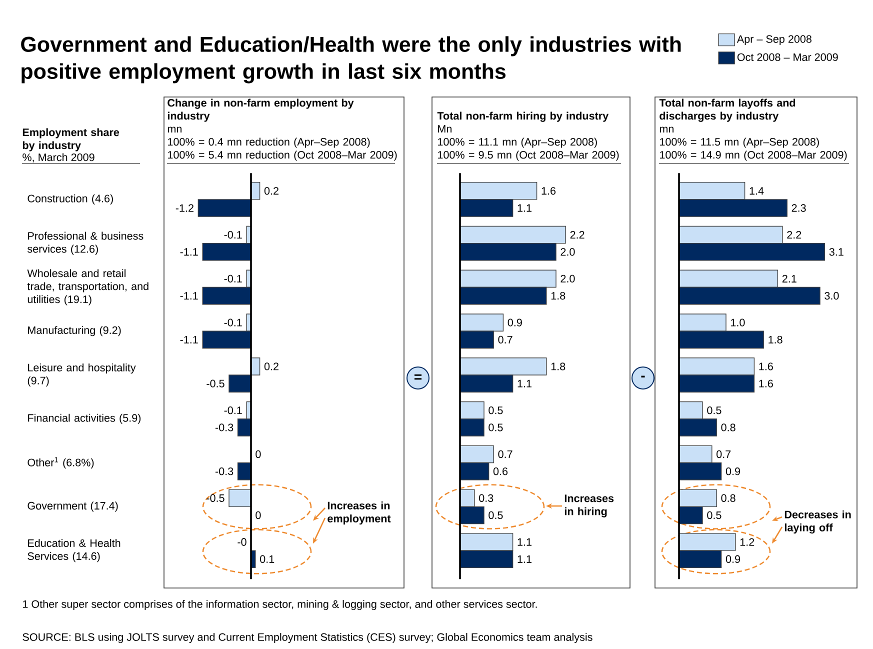  Describe the element at coordinates (753, 155) in the screenshot. I see `text: 100% = 14.9 mn (Oct 2008–Mar 2009)` at that location.